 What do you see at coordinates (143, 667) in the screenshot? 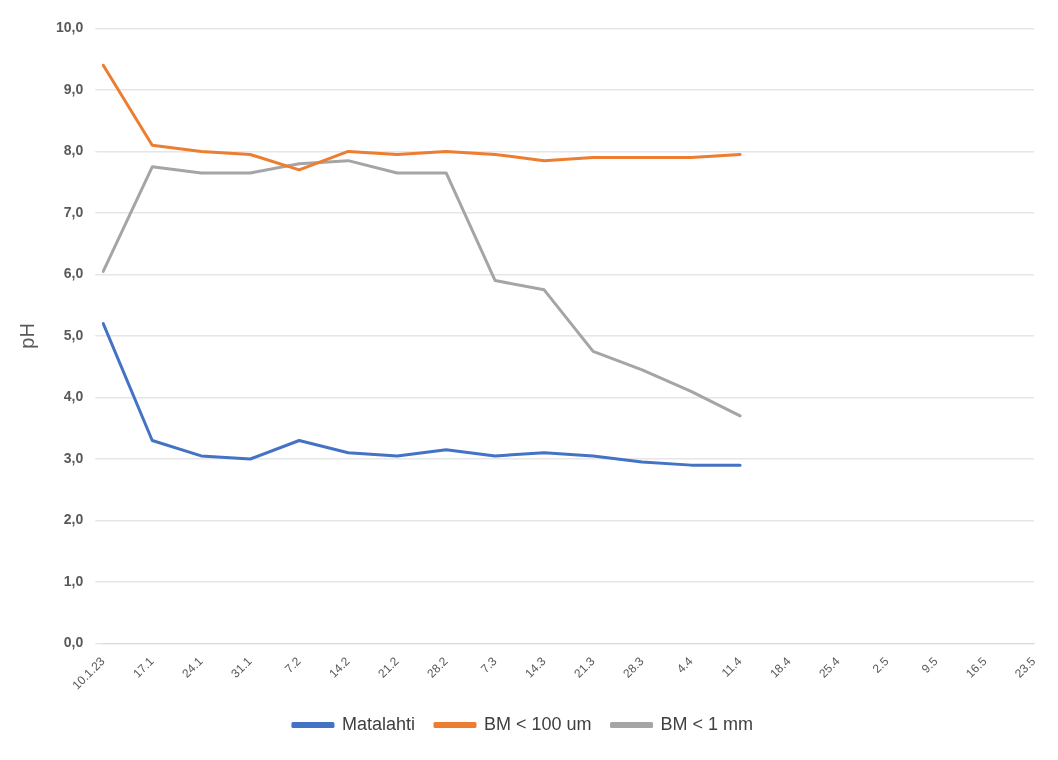
I see `x-tick-label: 17.1` at bounding box center [143, 667].